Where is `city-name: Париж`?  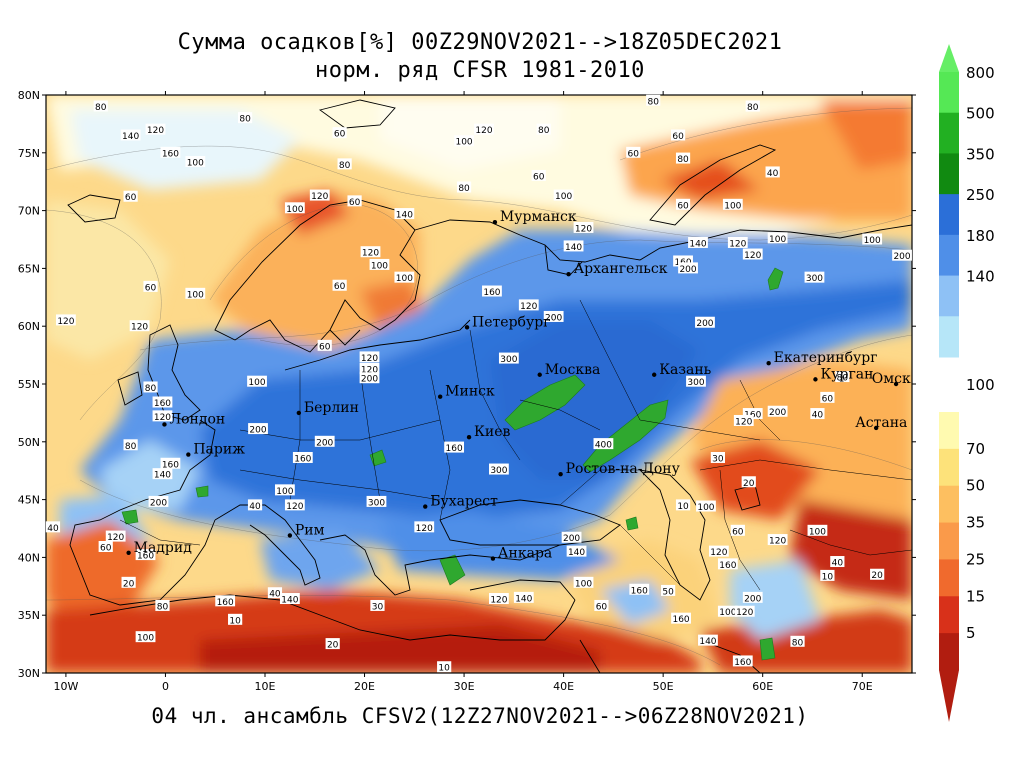
city-name: Париж is located at coordinates (219, 450).